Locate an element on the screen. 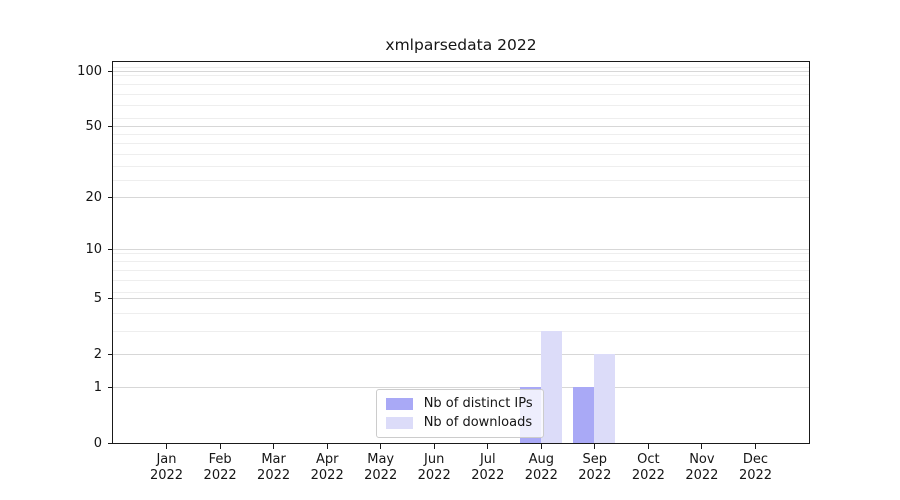  legend-item-distinct-ips: Nb of distinct IPs is located at coordinates (459, 404).